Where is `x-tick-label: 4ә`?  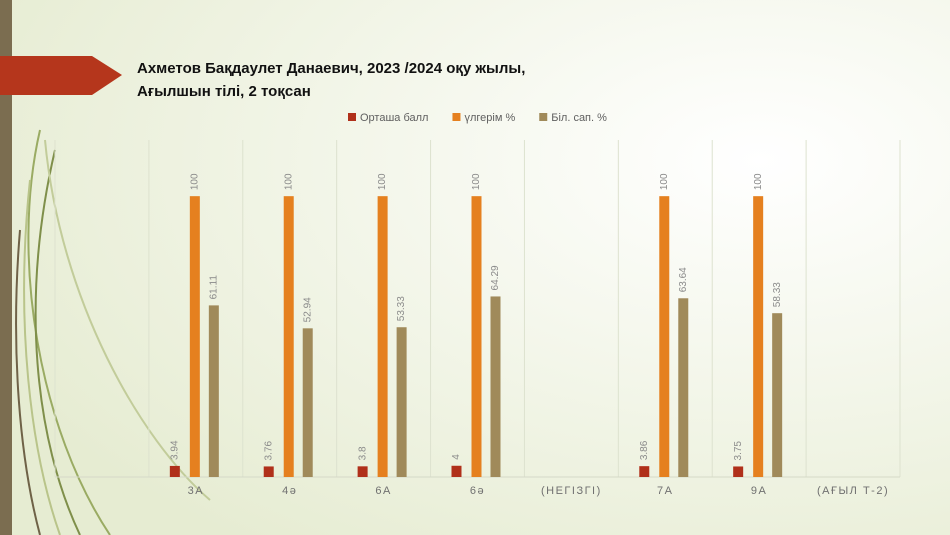
x-tick-label: 4ә is located at coordinates (289, 491).